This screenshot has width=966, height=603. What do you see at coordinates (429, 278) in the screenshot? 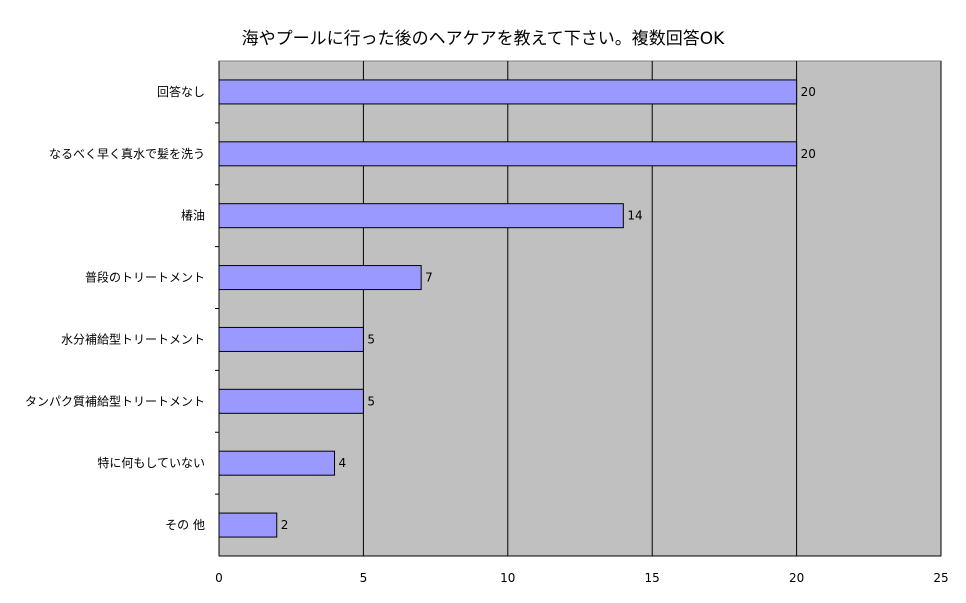
I see `bar-value-label: 7` at bounding box center [429, 278].